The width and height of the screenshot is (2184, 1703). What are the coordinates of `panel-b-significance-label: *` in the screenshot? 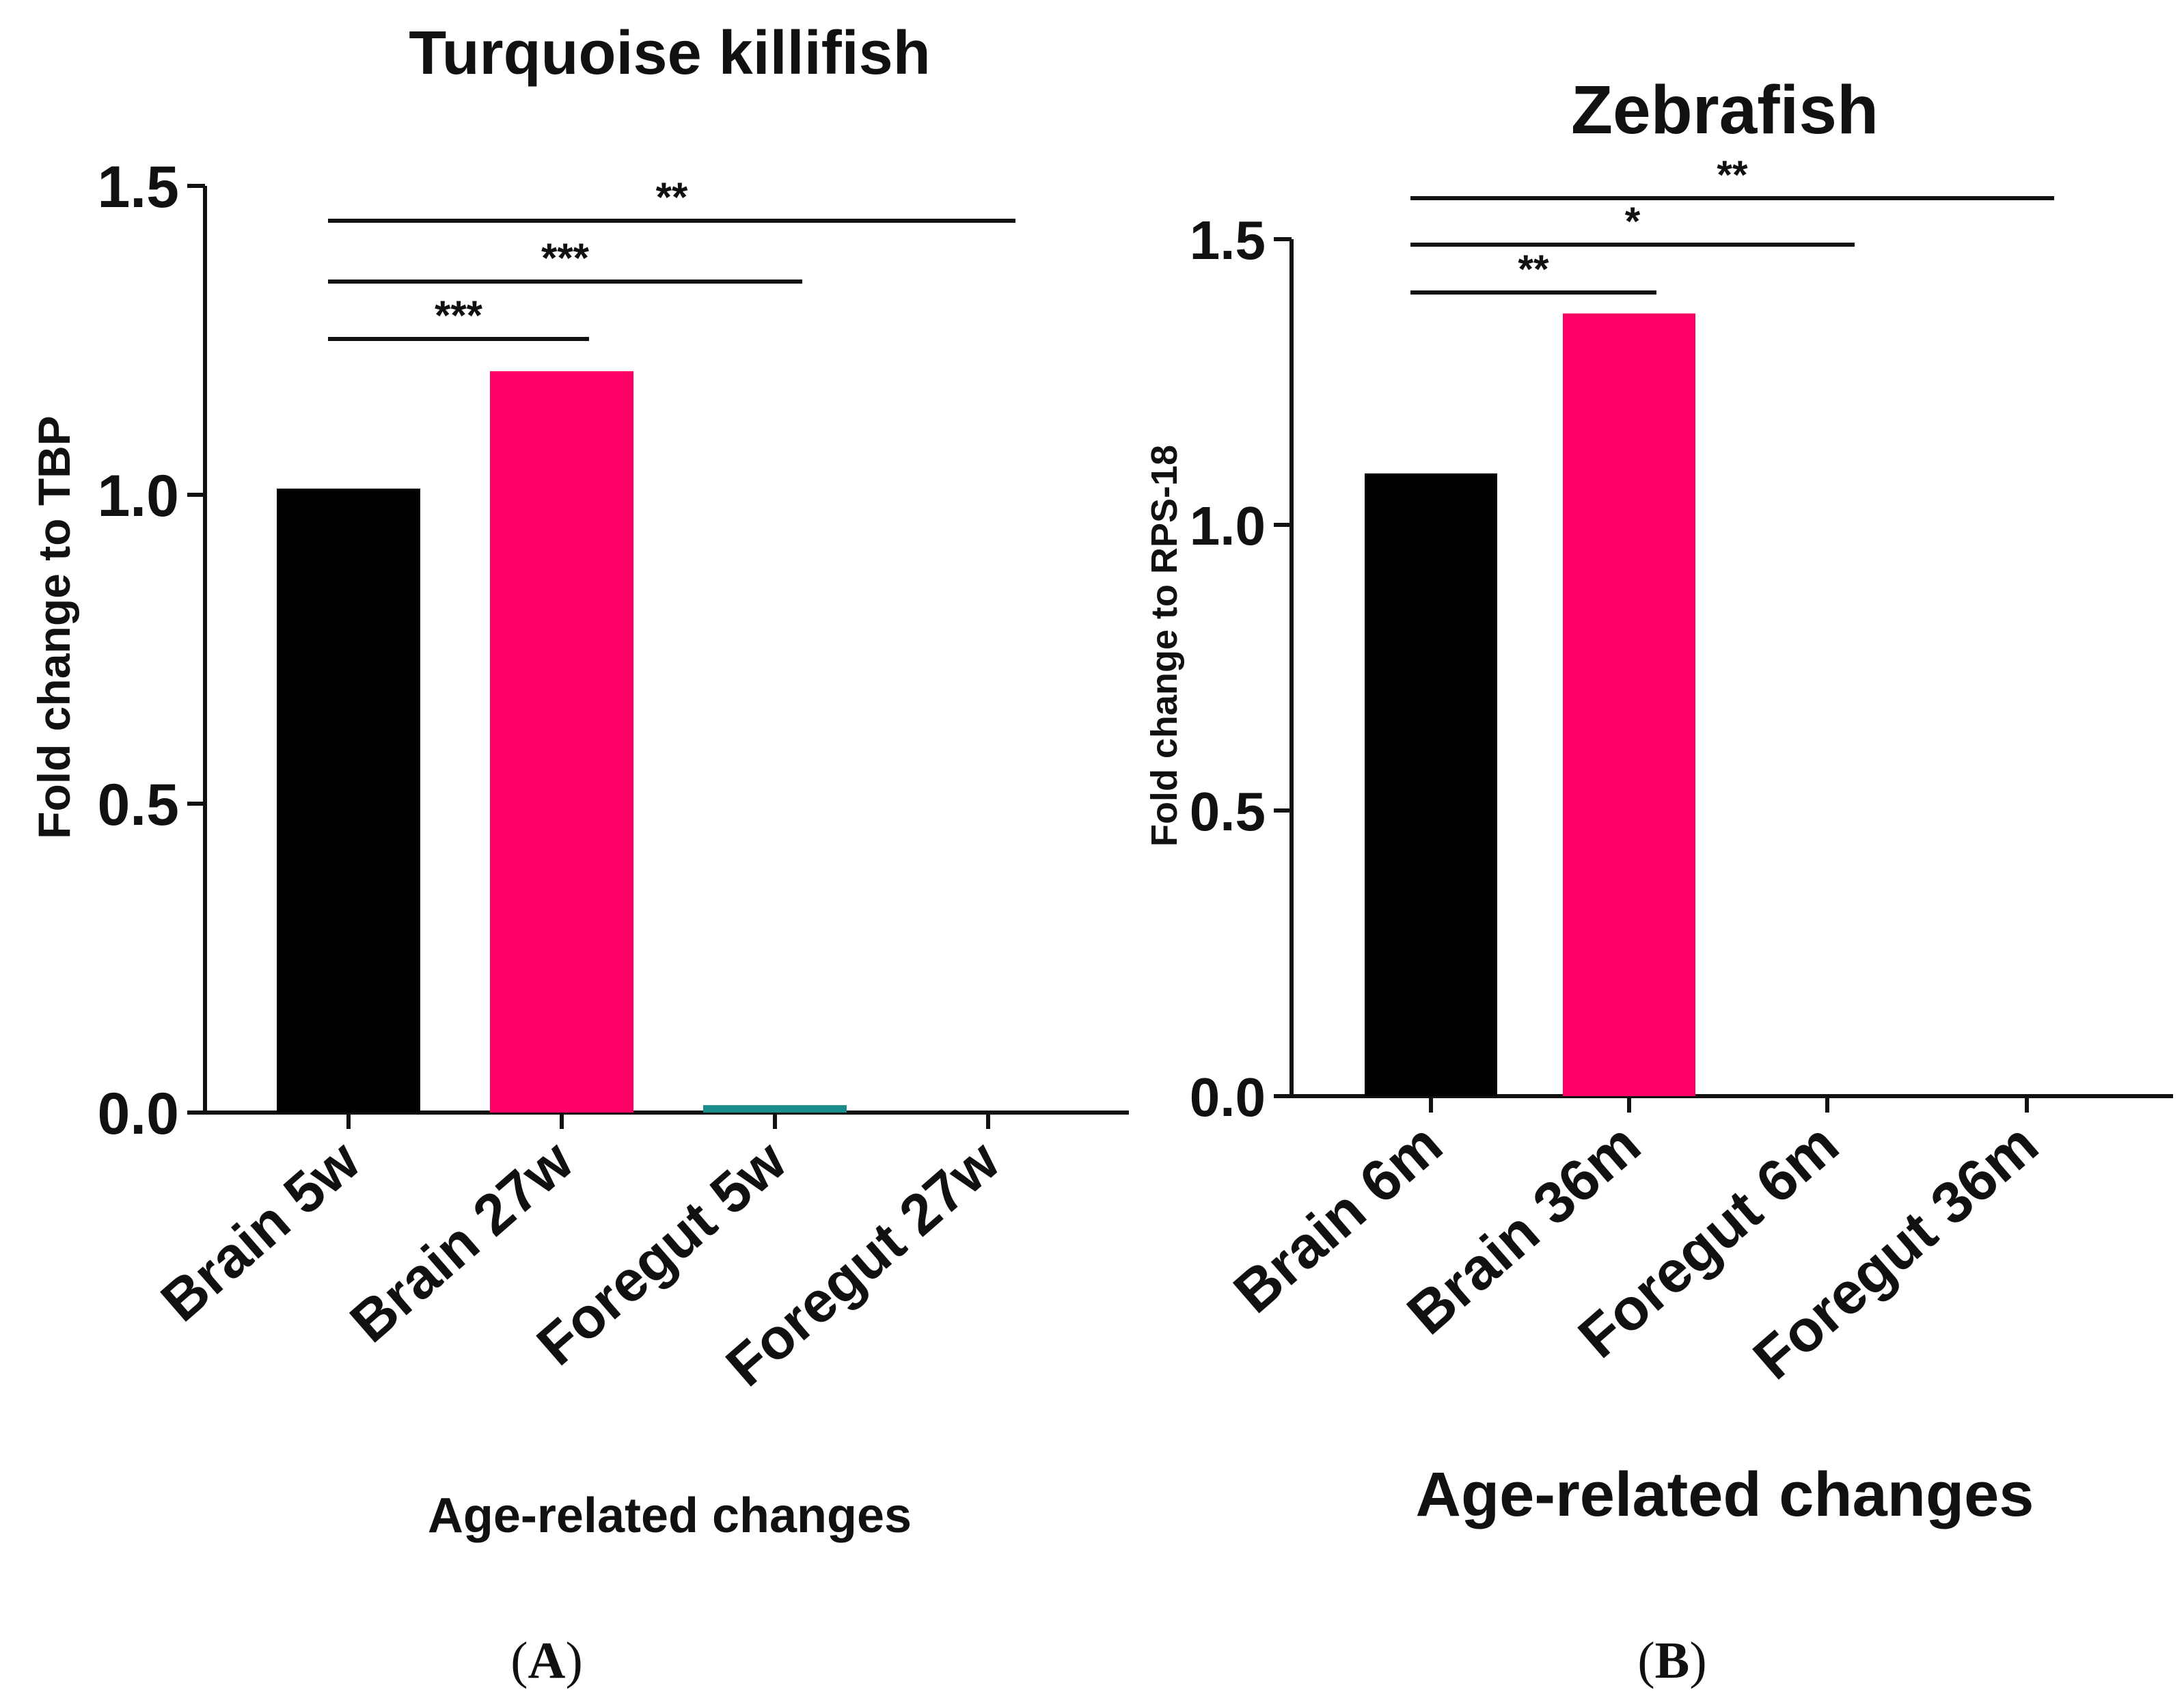 It's located at (1633, 222).